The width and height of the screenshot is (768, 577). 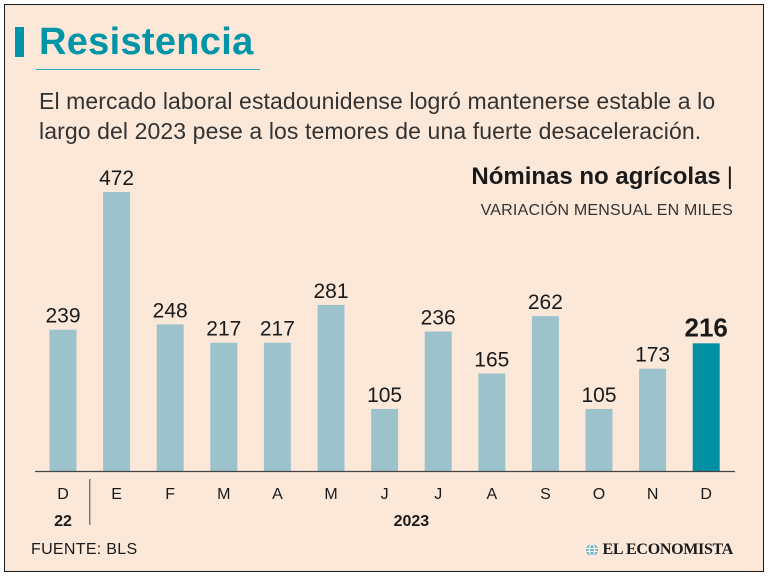 I want to click on logo-text: EL ECONOMISTA, so click(x=668, y=549).